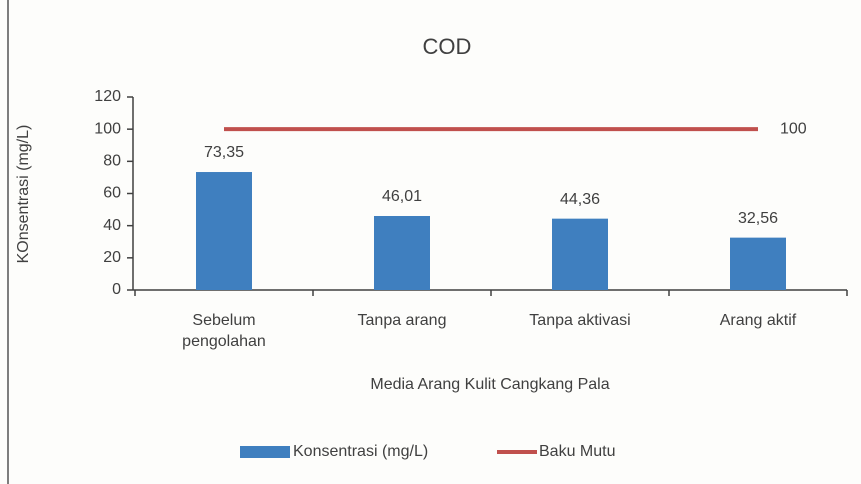  Describe the element at coordinates (447, 46) in the screenshot. I see `chart-title: COD` at that location.